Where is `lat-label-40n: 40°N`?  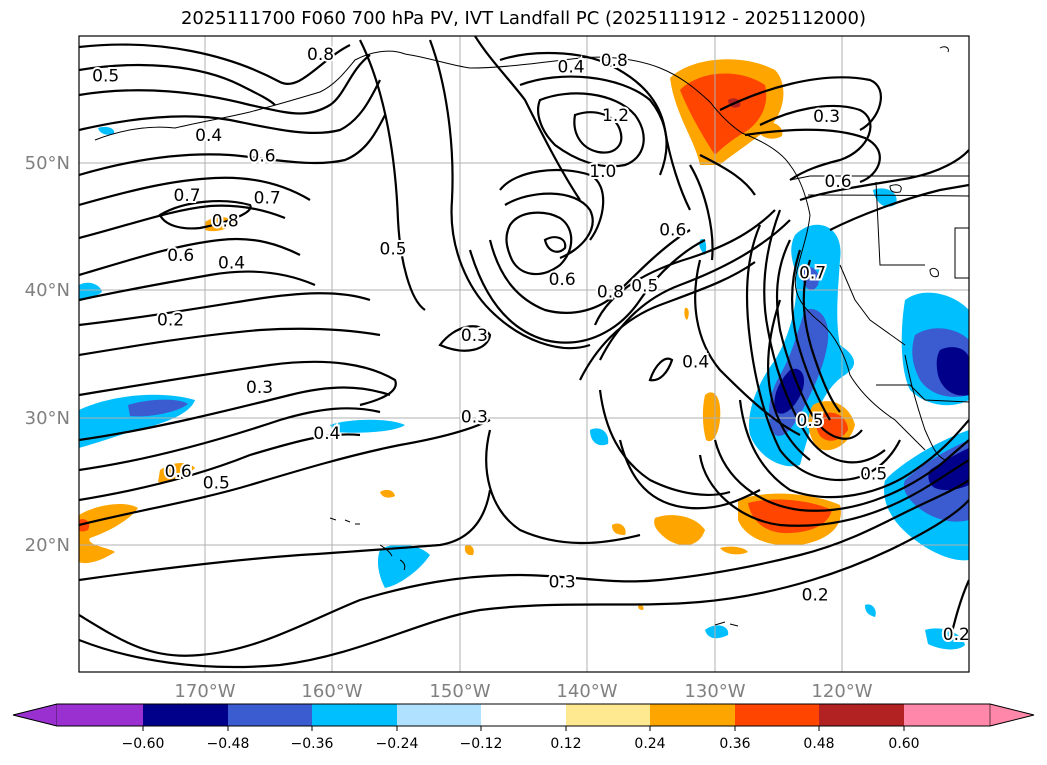
lat-label-40n: 40°N is located at coordinates (47, 290).